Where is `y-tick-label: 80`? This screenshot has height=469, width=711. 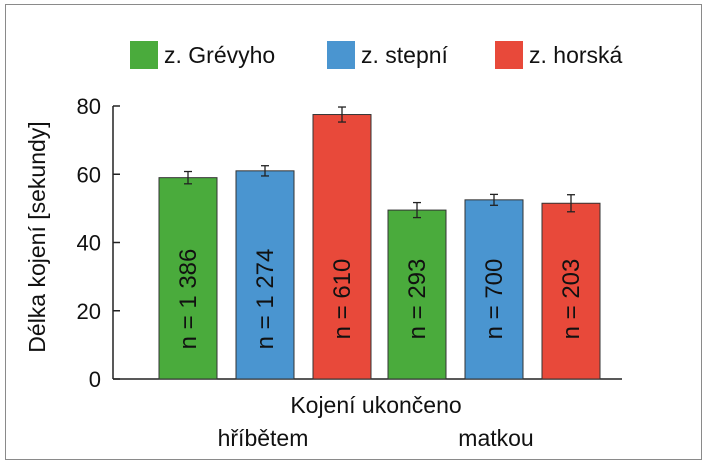
y-tick-label: 80 is located at coordinates (89, 106).